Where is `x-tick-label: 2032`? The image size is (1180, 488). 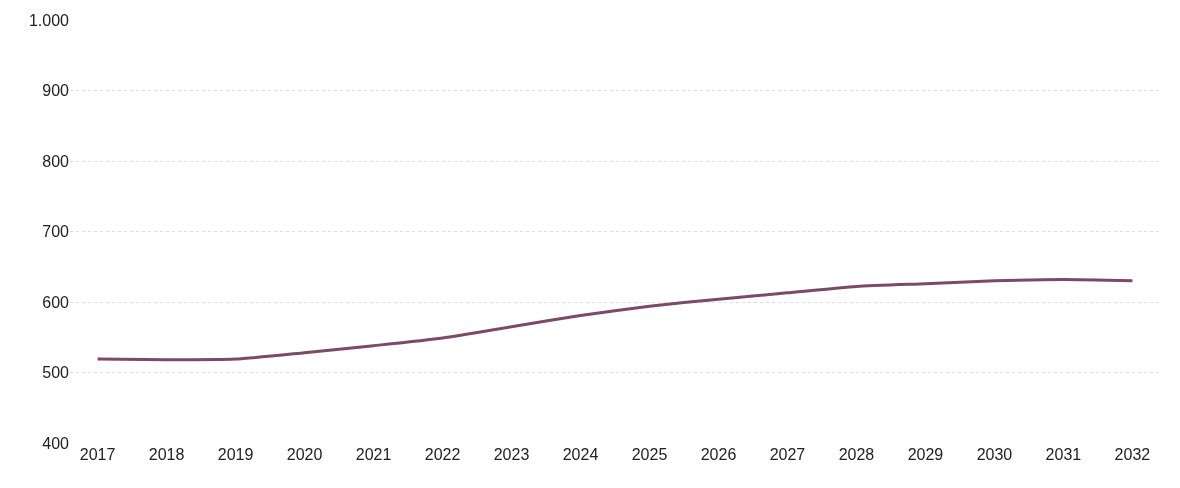
x-tick-label: 2032 is located at coordinates (1132, 454).